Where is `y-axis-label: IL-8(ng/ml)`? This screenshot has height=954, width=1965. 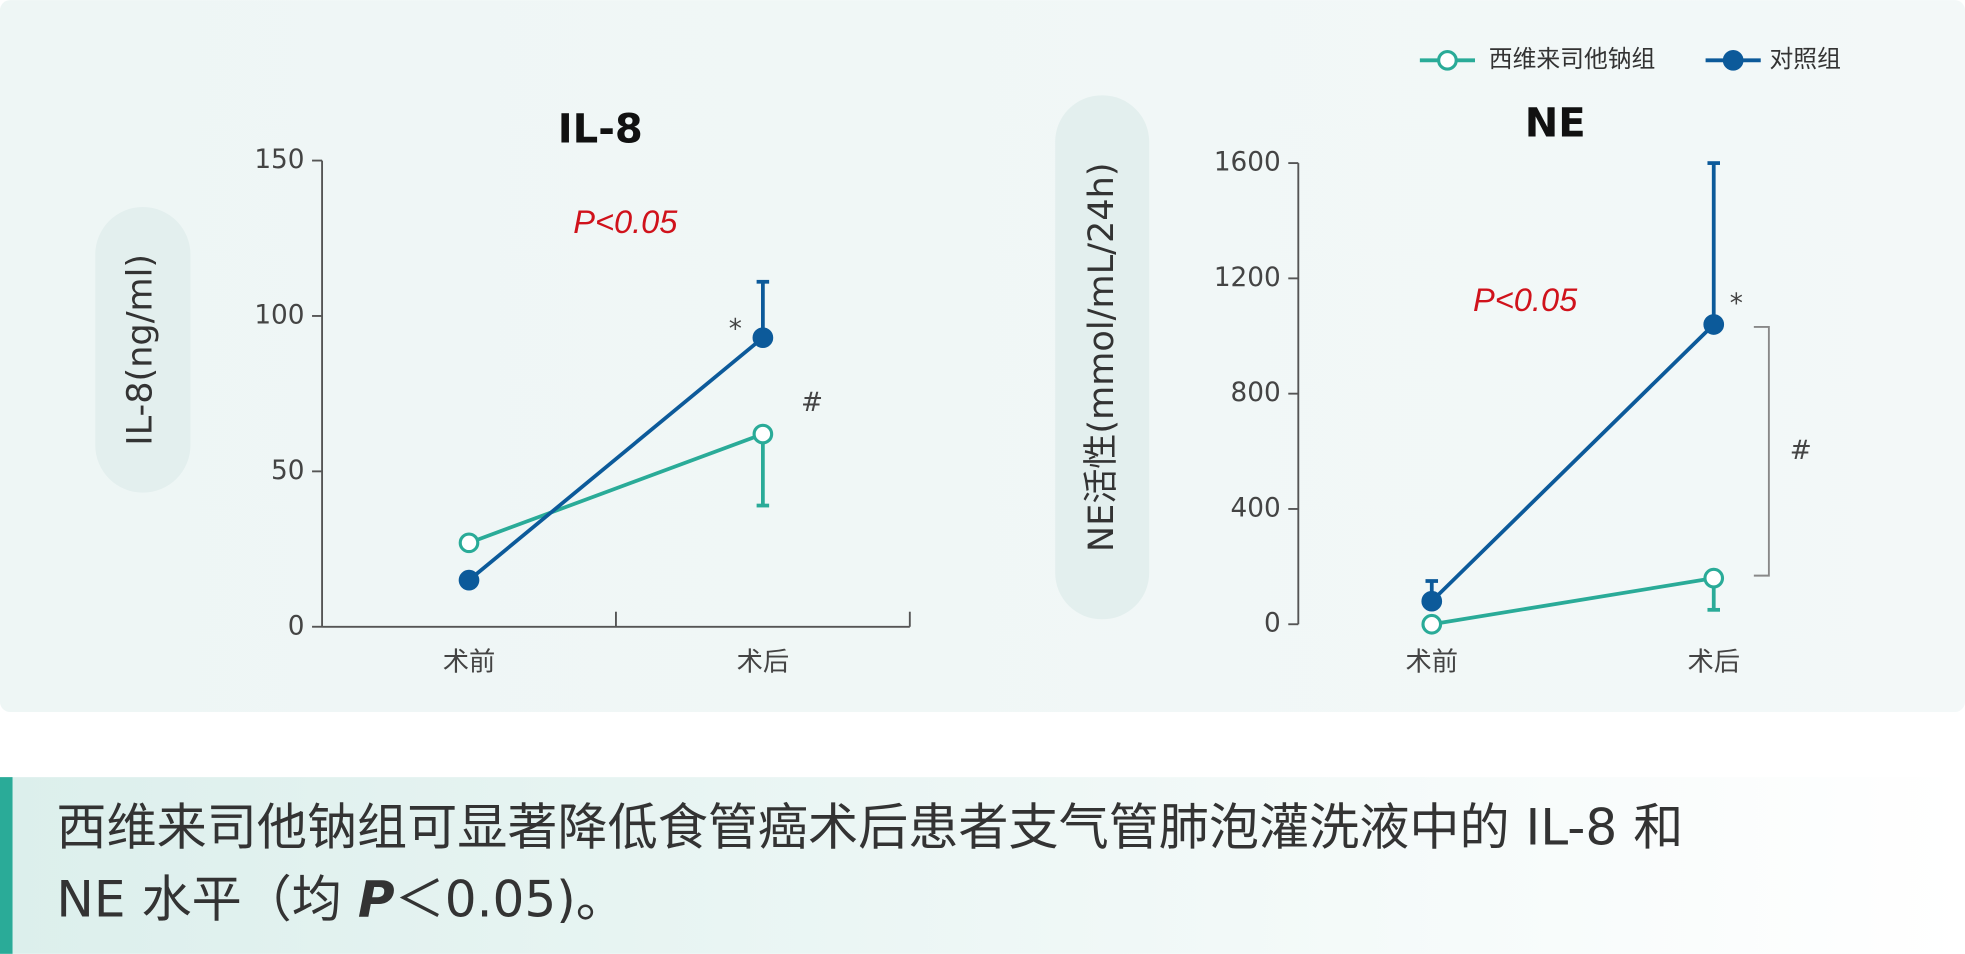 y-axis-label: IL-8(ng/ml) is located at coordinates (140, 350).